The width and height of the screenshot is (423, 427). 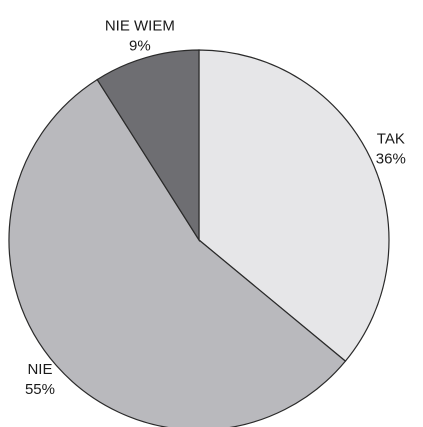 I want to click on slice-label: NIE, so click(x=39, y=369).